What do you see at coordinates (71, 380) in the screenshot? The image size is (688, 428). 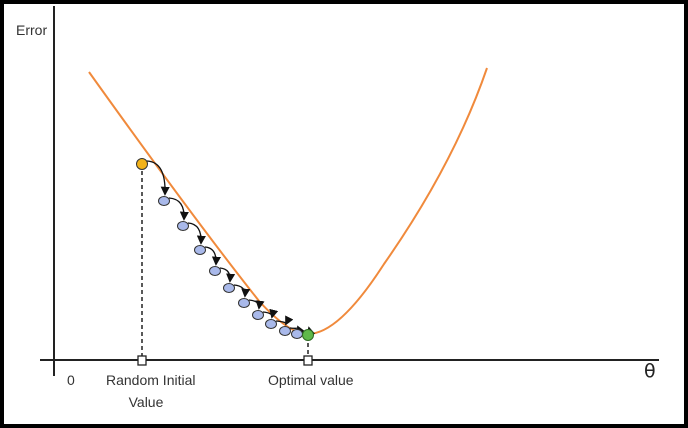 I see `origin-label: 0` at bounding box center [71, 380].